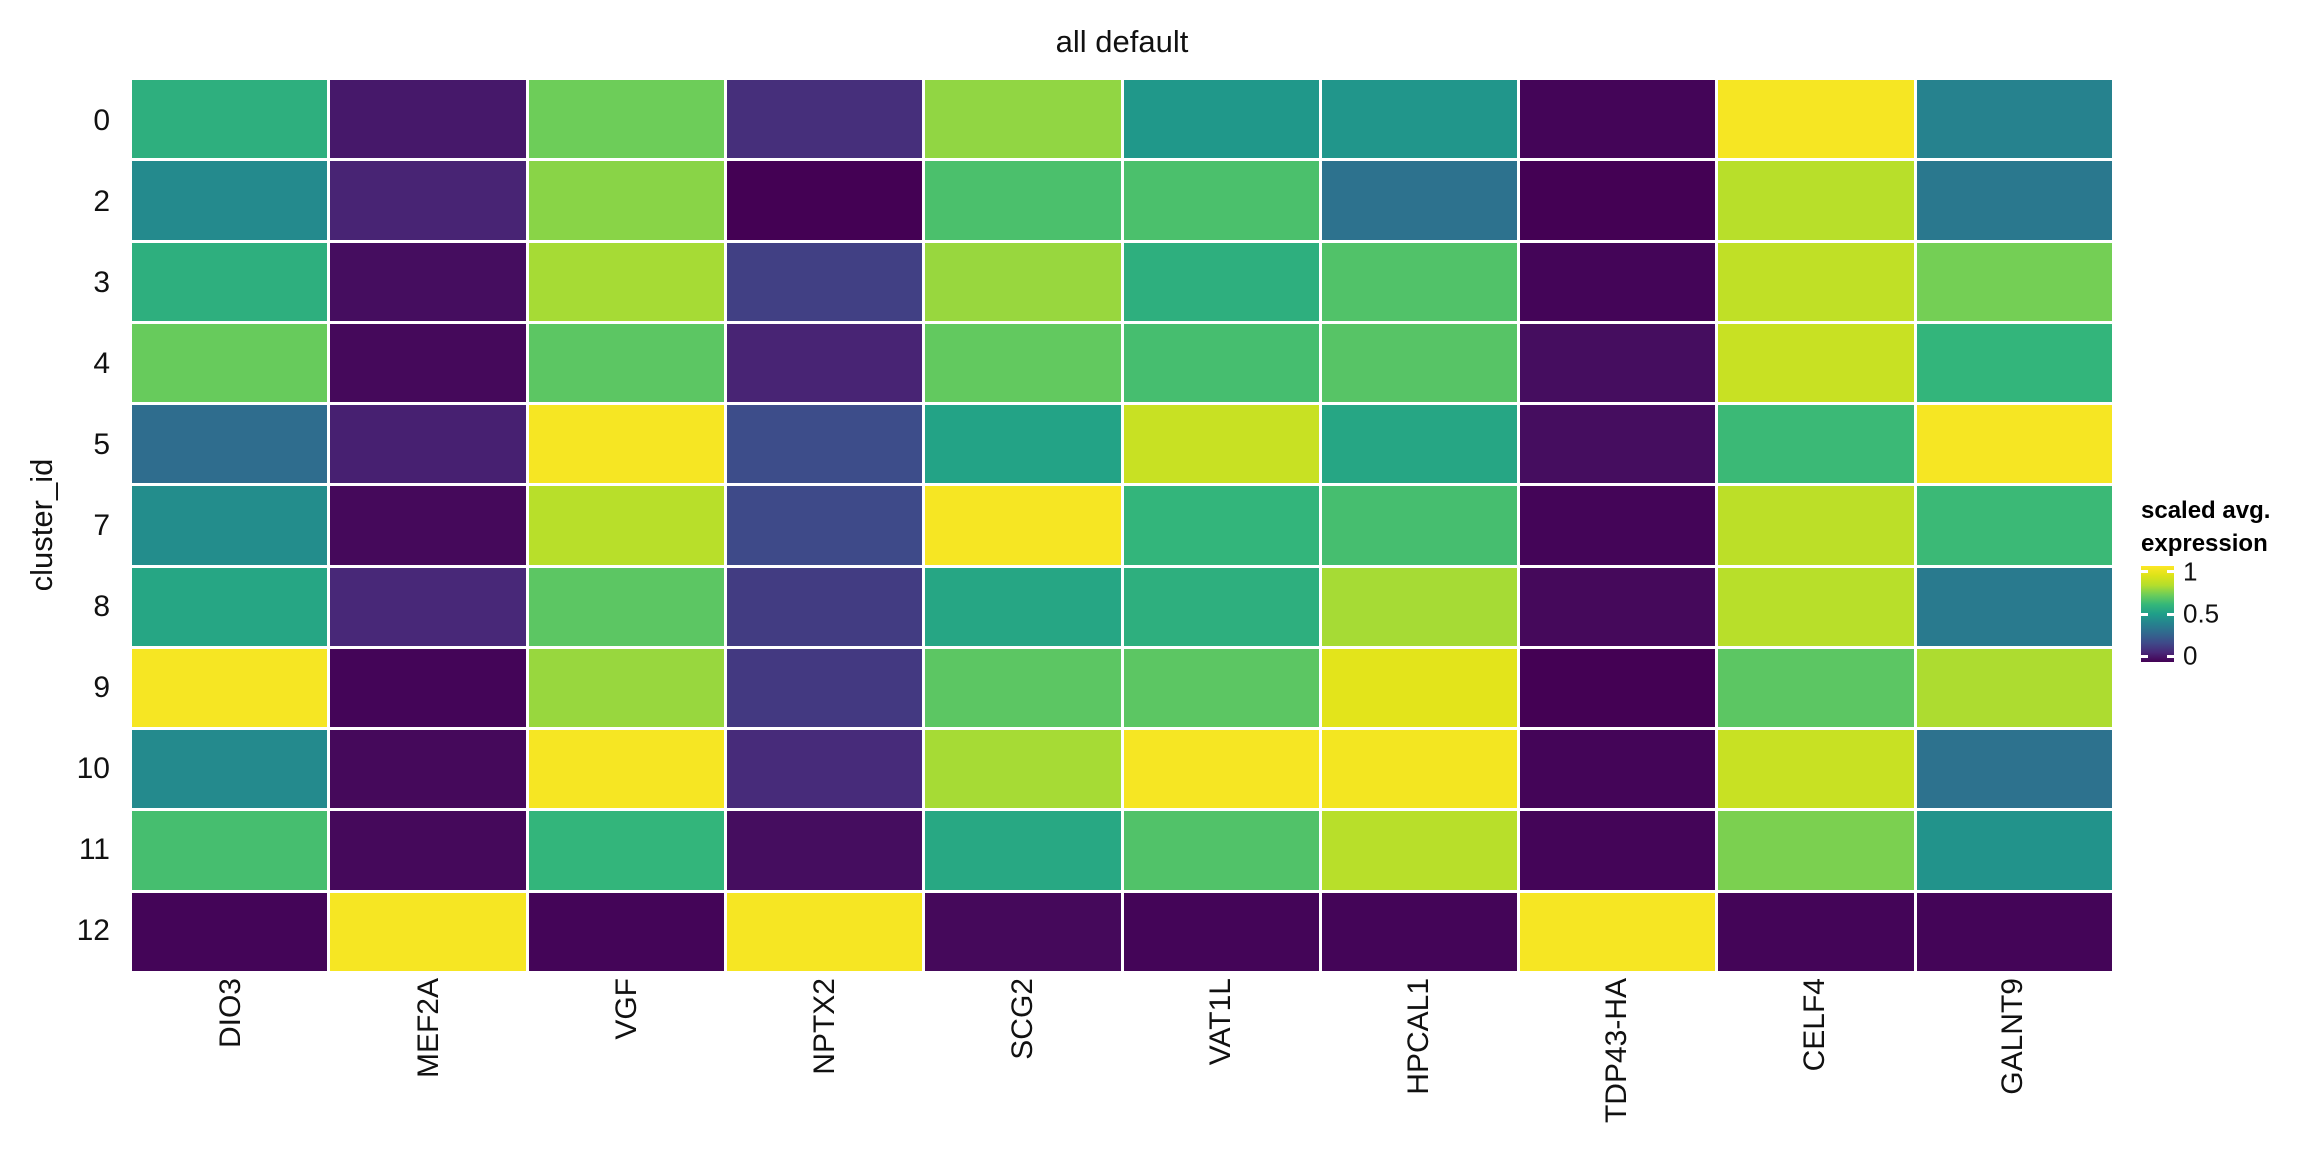  Describe the element at coordinates (1814, 1025) in the screenshot. I see `x-tick-label: CELF4` at that location.